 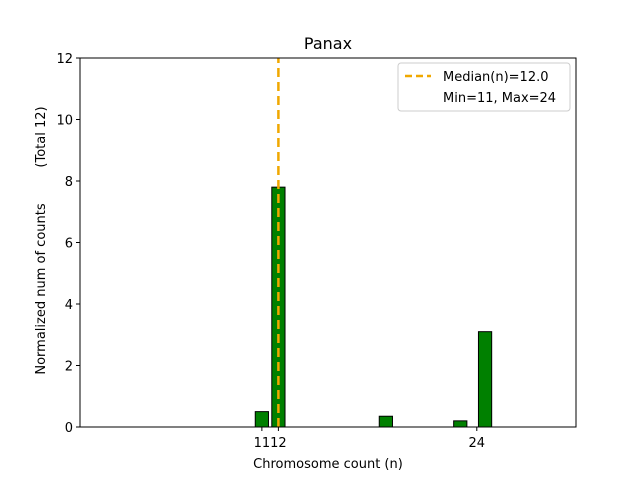 What do you see at coordinates (328, 43) in the screenshot?
I see `chart-title: Panax` at bounding box center [328, 43].